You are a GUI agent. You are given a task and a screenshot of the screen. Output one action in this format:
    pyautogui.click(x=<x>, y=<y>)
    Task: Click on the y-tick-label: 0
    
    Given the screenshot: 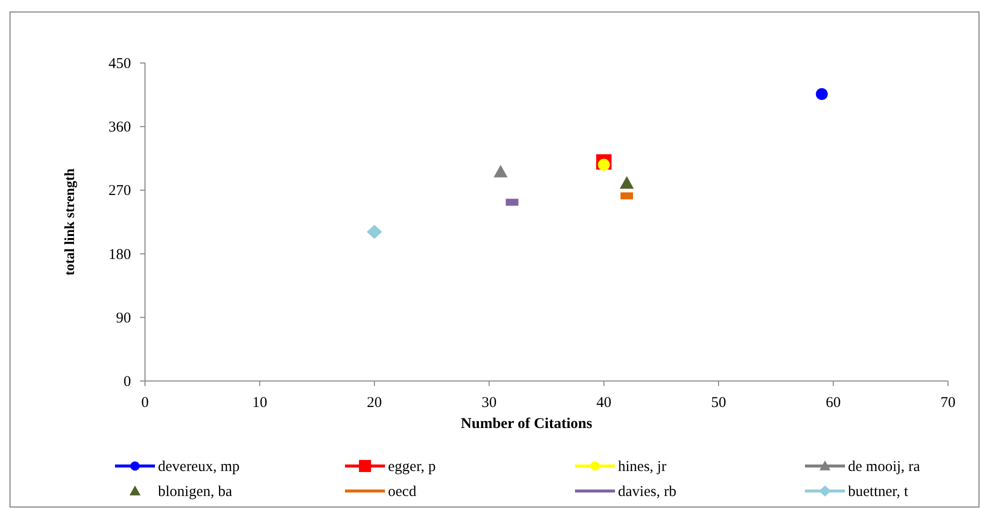 What is the action you would take?
    pyautogui.click(x=127, y=382)
    